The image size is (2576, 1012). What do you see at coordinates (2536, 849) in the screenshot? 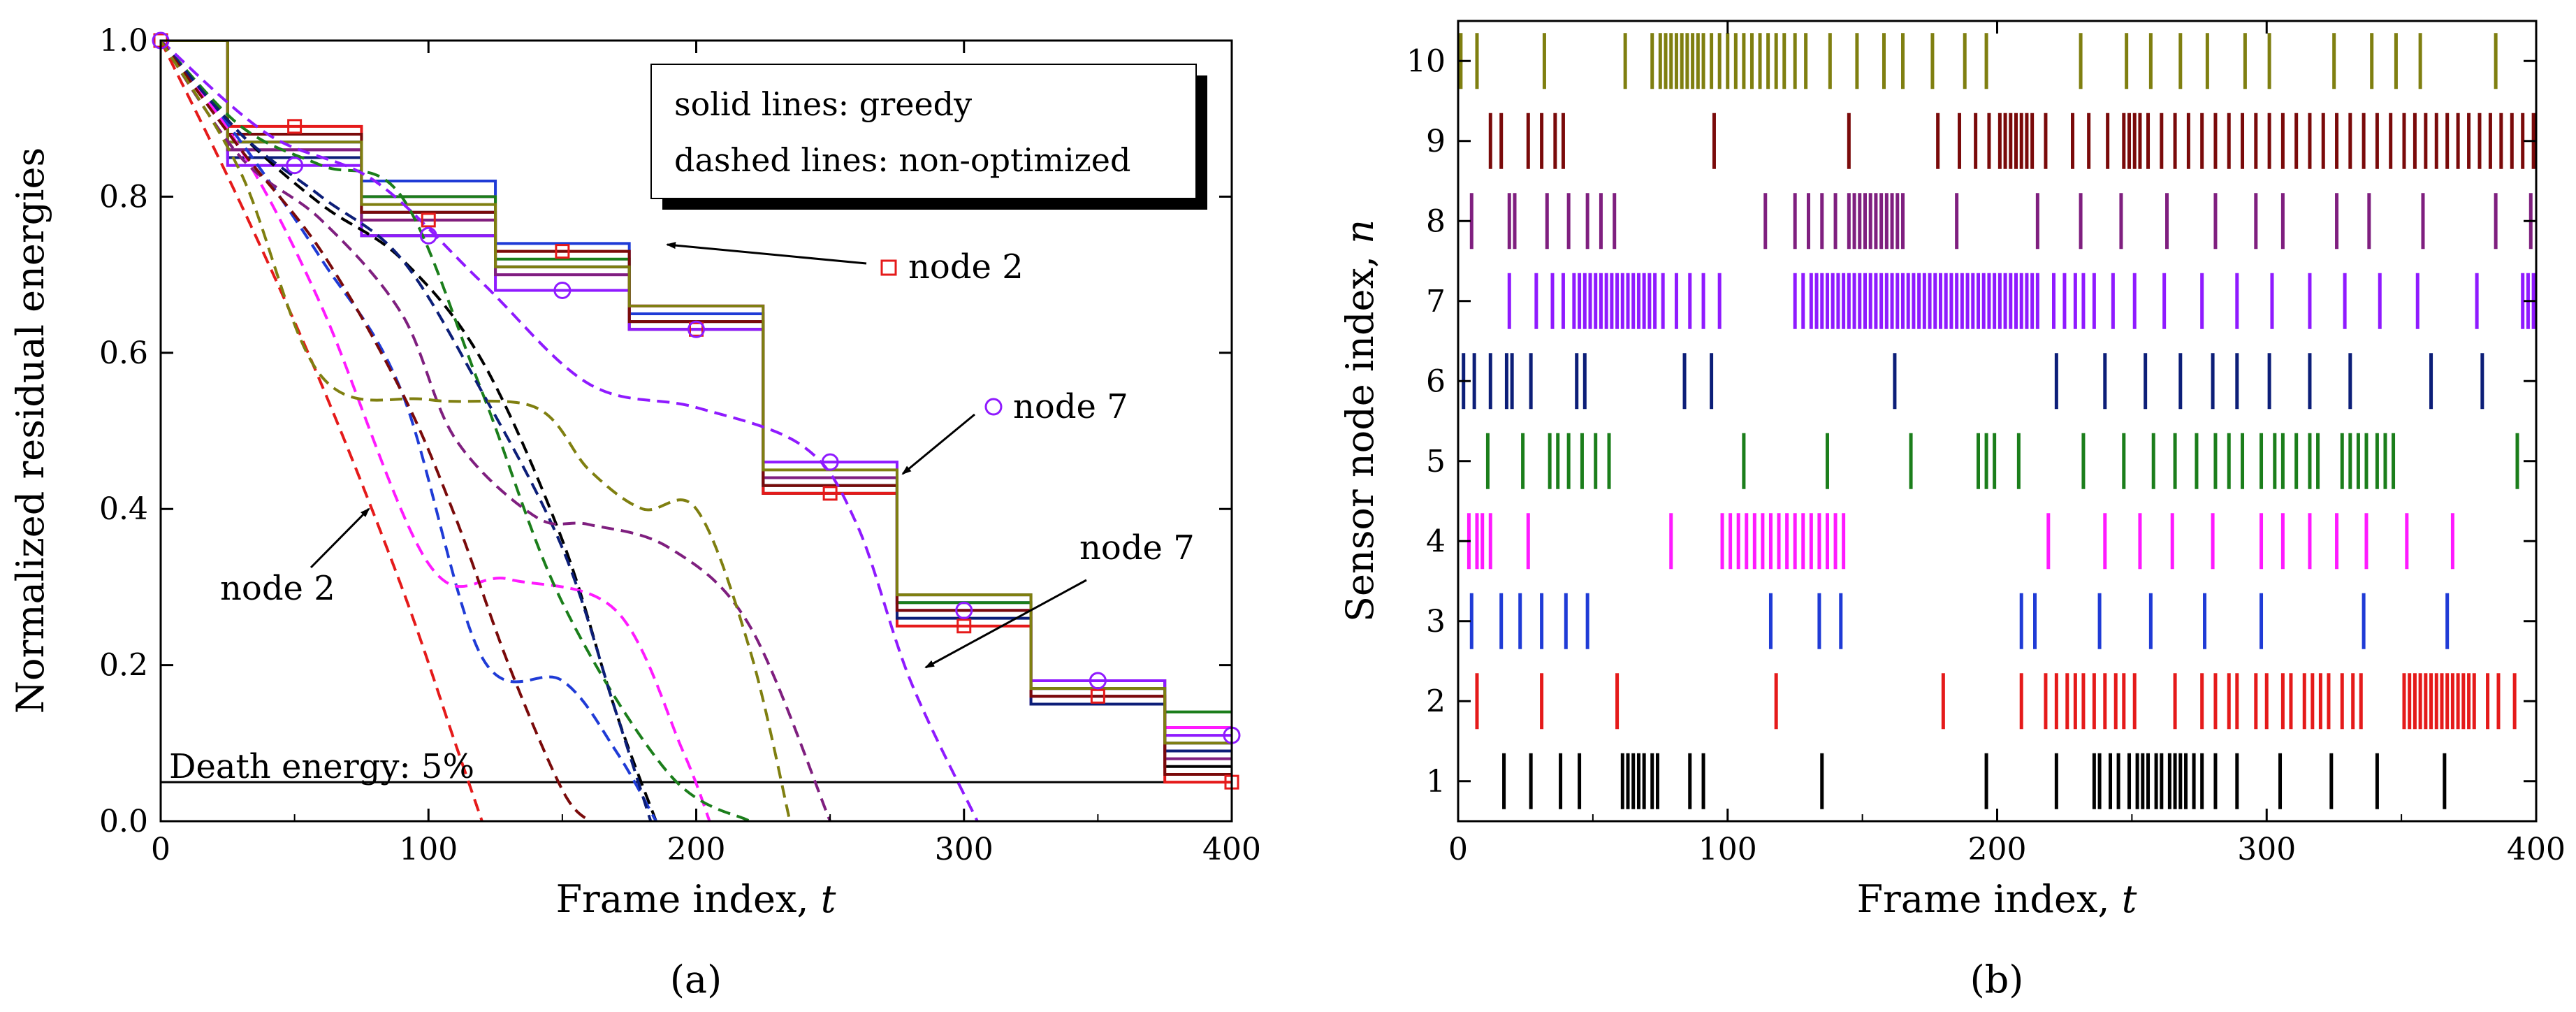
I see `x-tick-label-b: 400` at bounding box center [2536, 849].